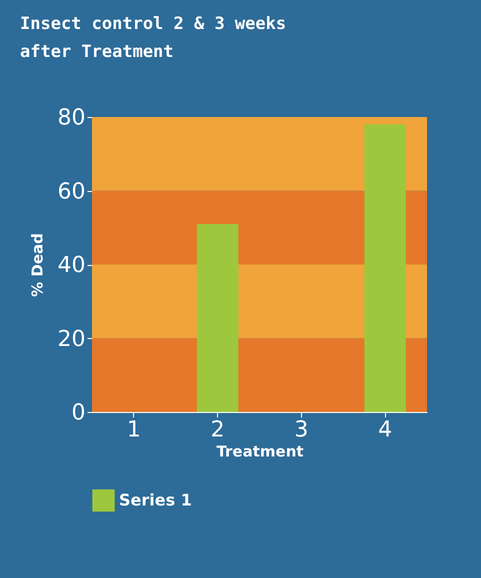  Describe the element at coordinates (385, 430) in the screenshot. I see `x-tick-label: 4` at that location.